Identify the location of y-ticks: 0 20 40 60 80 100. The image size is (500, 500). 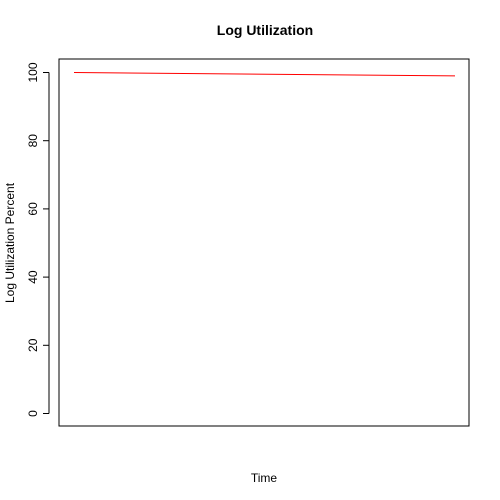
(37, 239).